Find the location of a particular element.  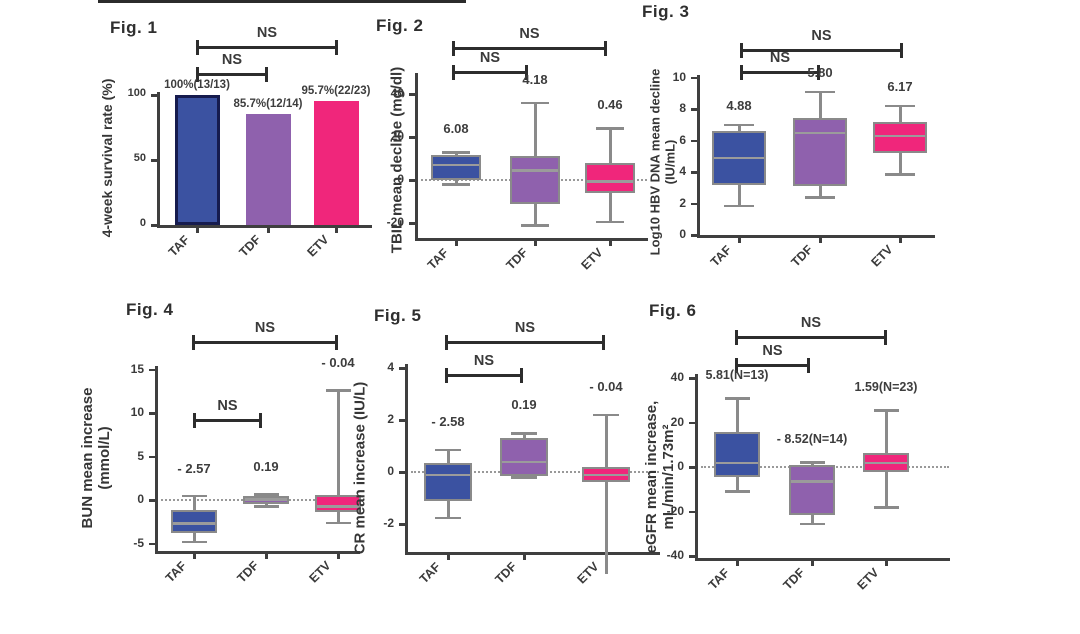

fig5-x-tick-label-tdf: TDF is located at coordinates (506, 573).